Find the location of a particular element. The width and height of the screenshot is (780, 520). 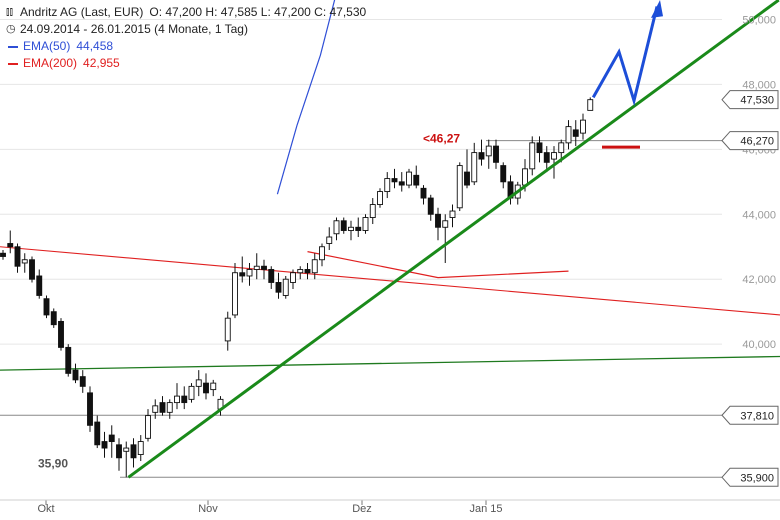

legend-ema50-label: EMA(50) is located at coordinates (47, 46).